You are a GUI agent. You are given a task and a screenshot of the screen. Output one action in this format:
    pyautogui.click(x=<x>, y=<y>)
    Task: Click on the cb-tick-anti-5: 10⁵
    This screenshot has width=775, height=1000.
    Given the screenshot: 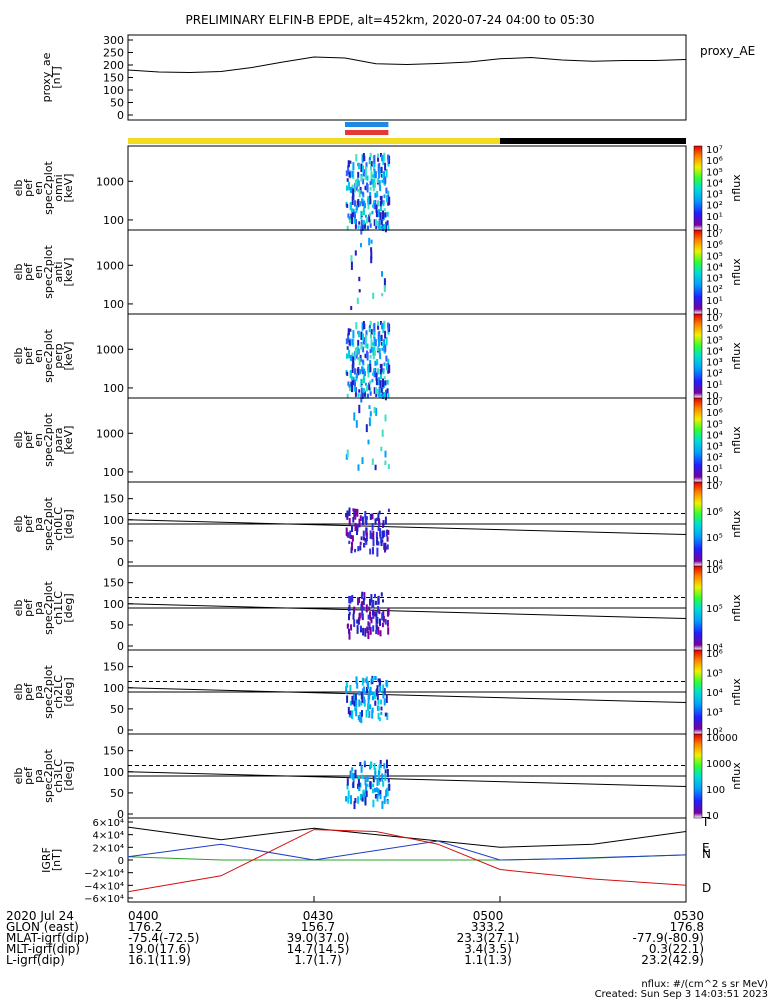 What is the action you would take?
    pyautogui.click(x=714, y=256)
    